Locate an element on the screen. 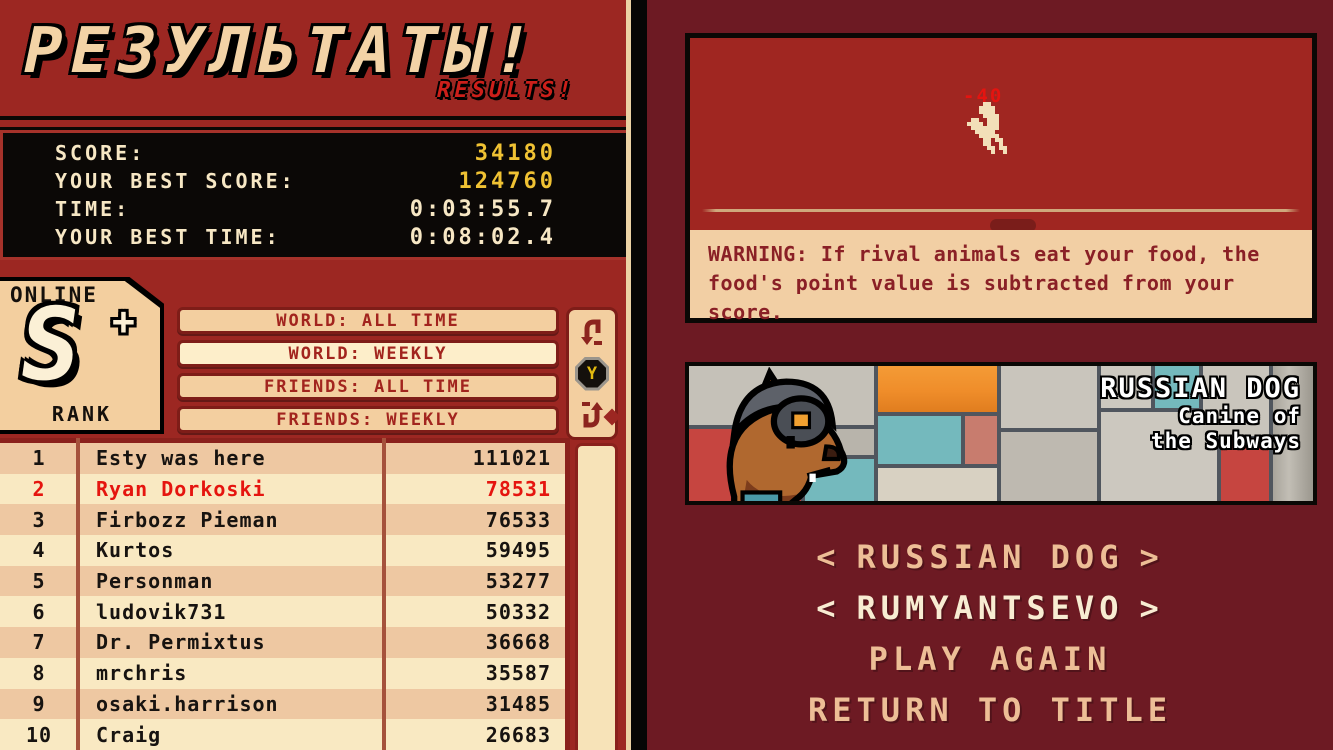 The height and width of the screenshot is (750, 1333). banner-text-block: RUSSIAN DOG Canine of the Subways is located at coordinates (1200, 413).